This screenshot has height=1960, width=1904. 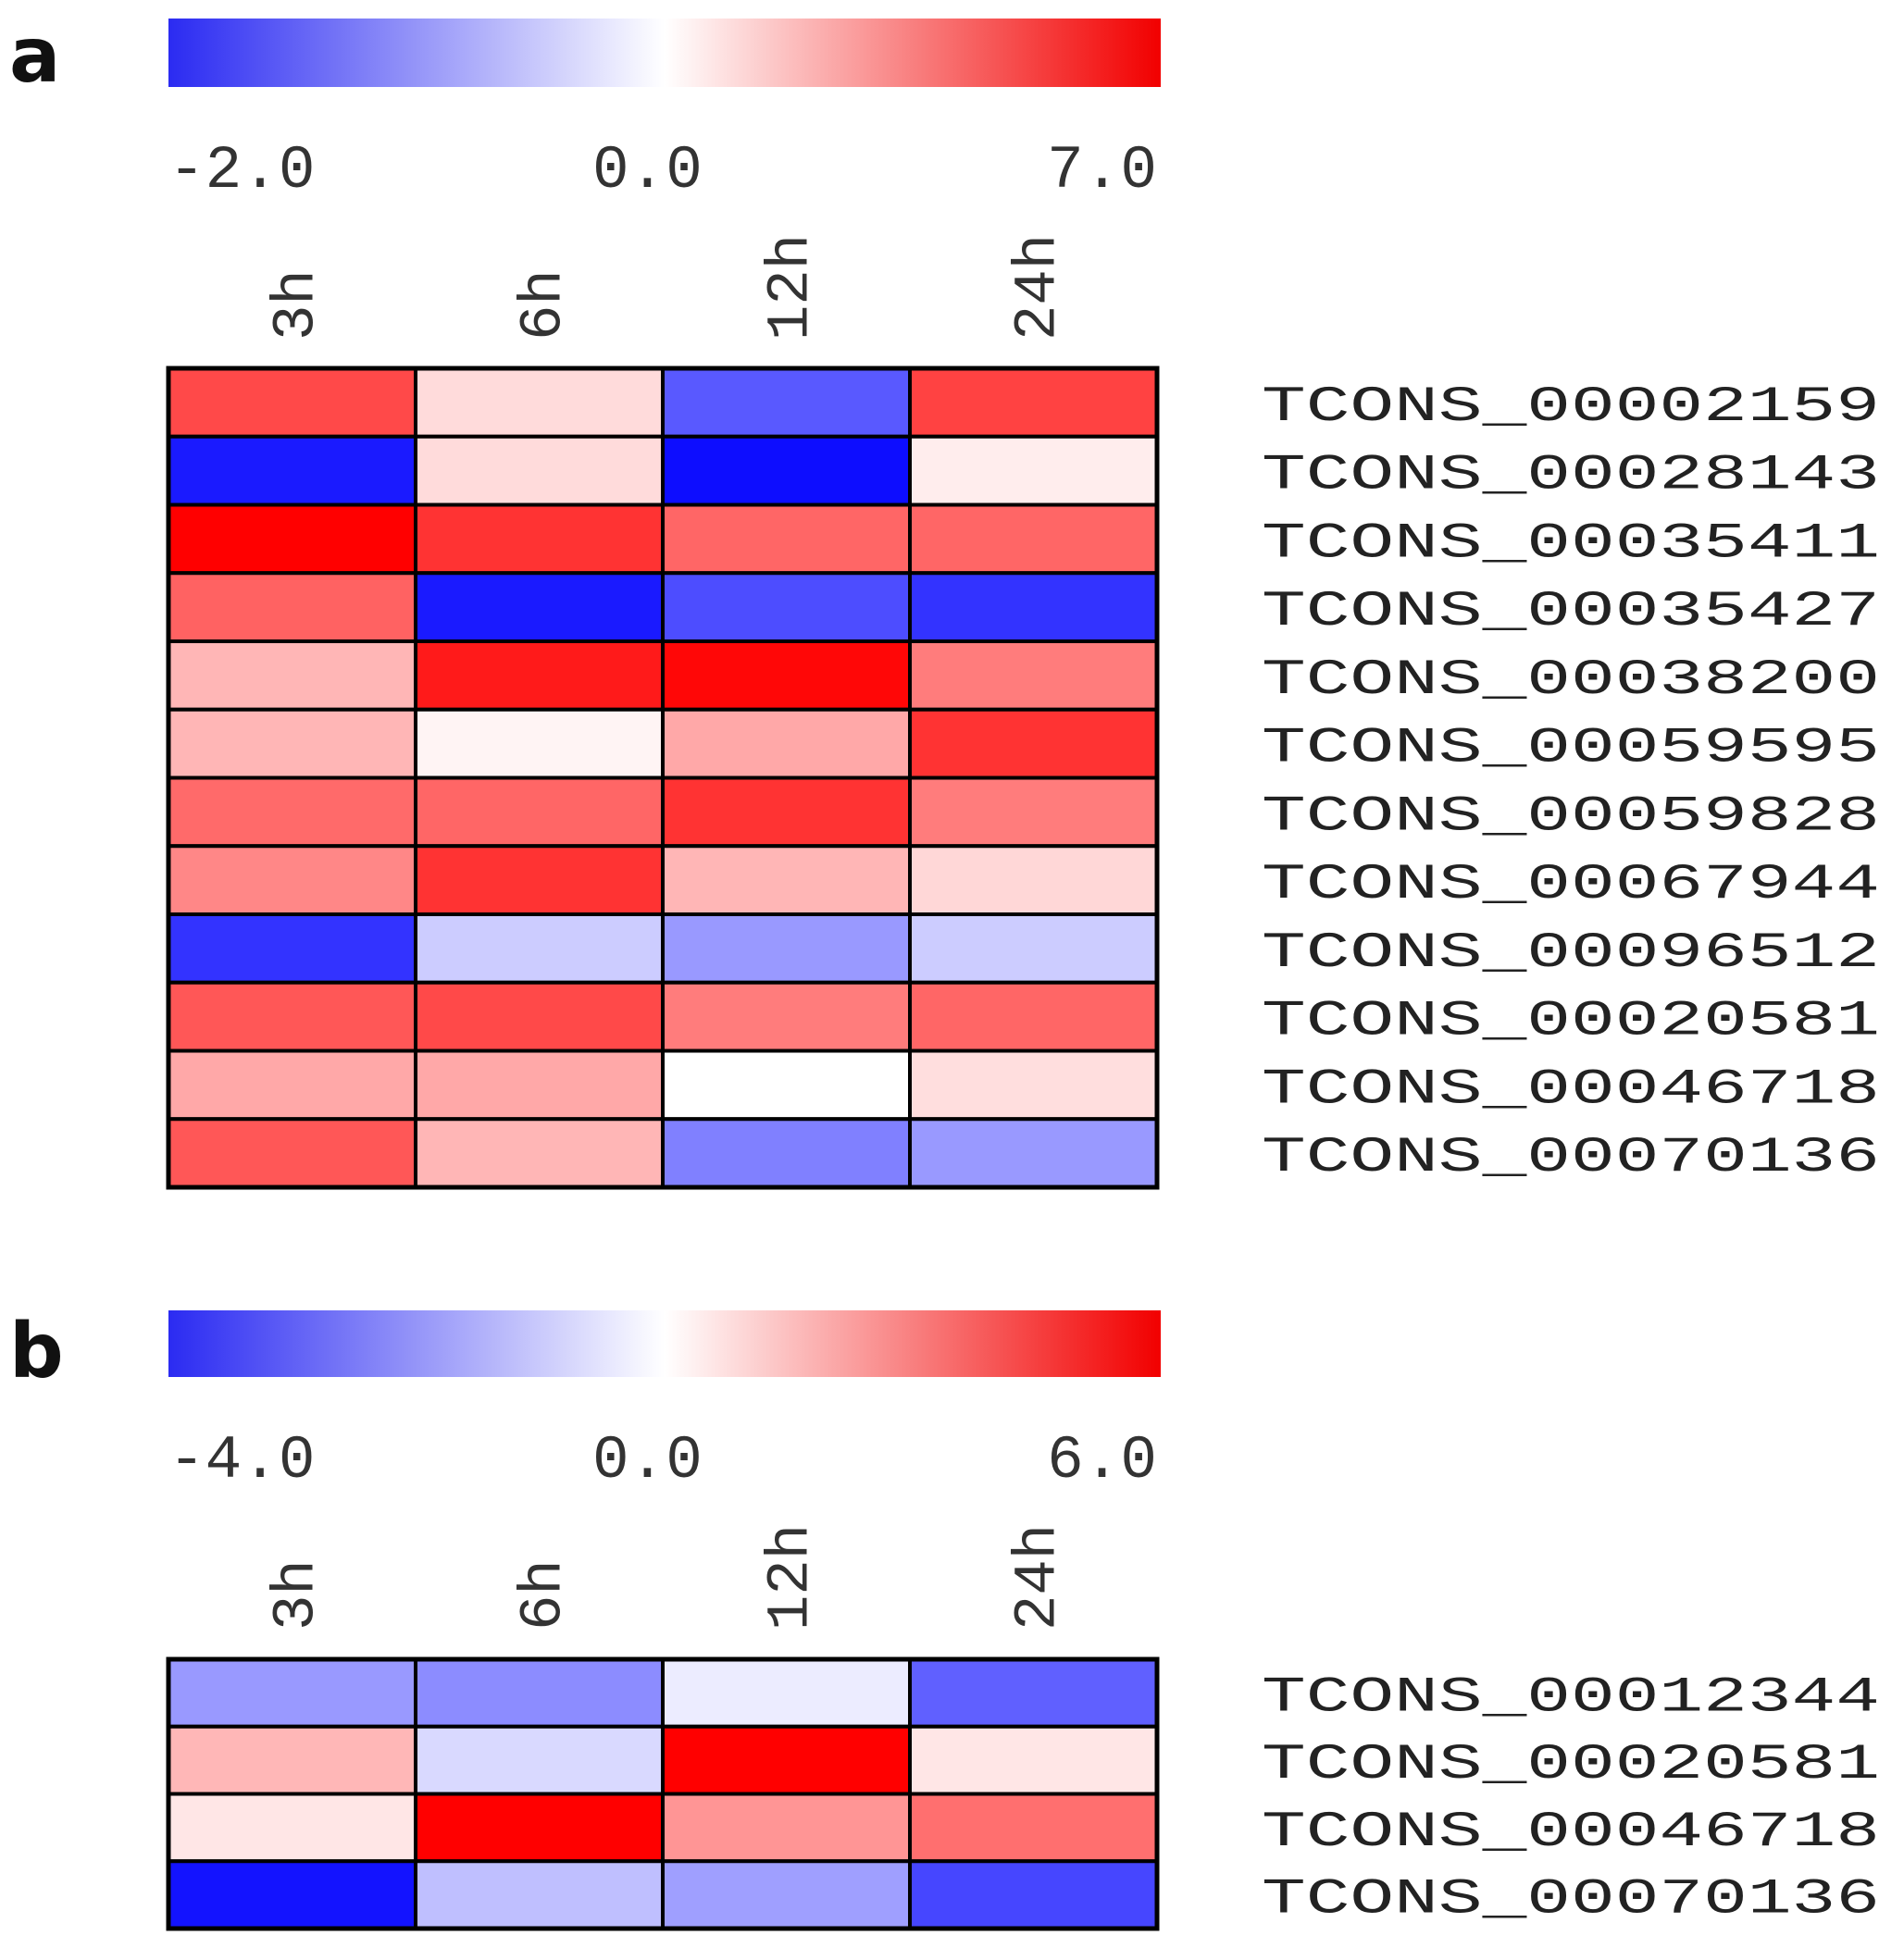 I want to click on column-label-12h: 12h, so click(x=792, y=287).